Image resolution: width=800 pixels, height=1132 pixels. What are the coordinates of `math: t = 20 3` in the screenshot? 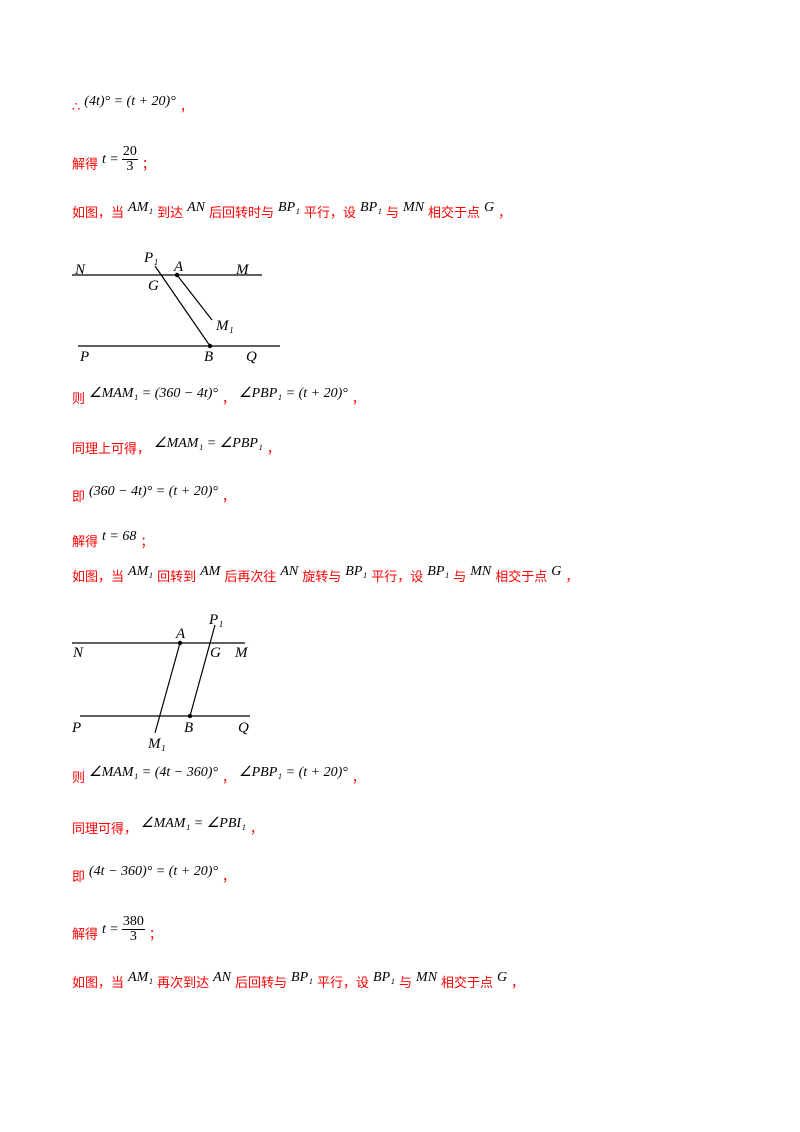 It's located at (120, 159).